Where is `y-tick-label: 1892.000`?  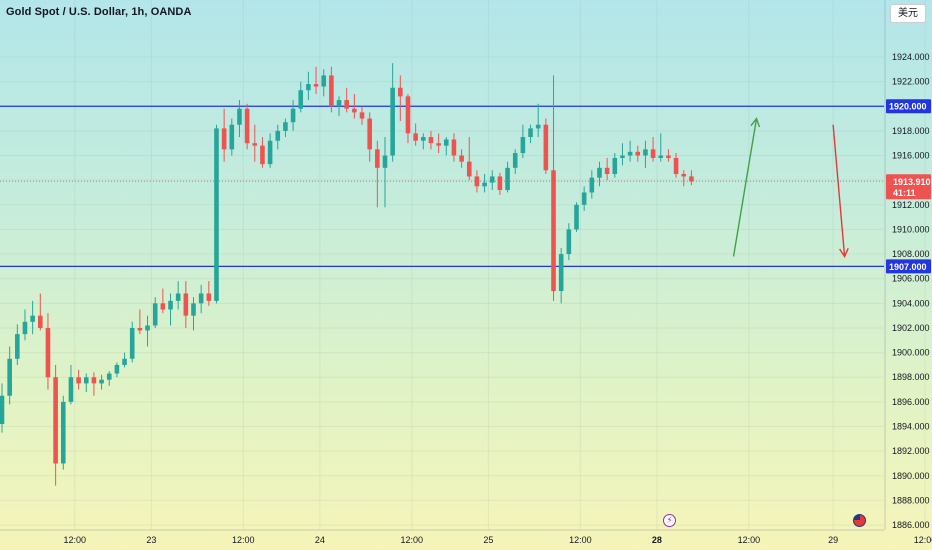
y-tick-label: 1892.000 is located at coordinates (911, 451).